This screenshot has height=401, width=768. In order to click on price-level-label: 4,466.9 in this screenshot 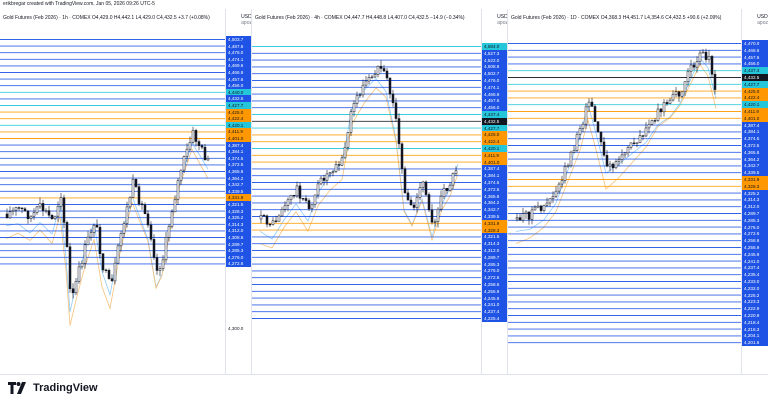, I will do `click(238, 72)`.